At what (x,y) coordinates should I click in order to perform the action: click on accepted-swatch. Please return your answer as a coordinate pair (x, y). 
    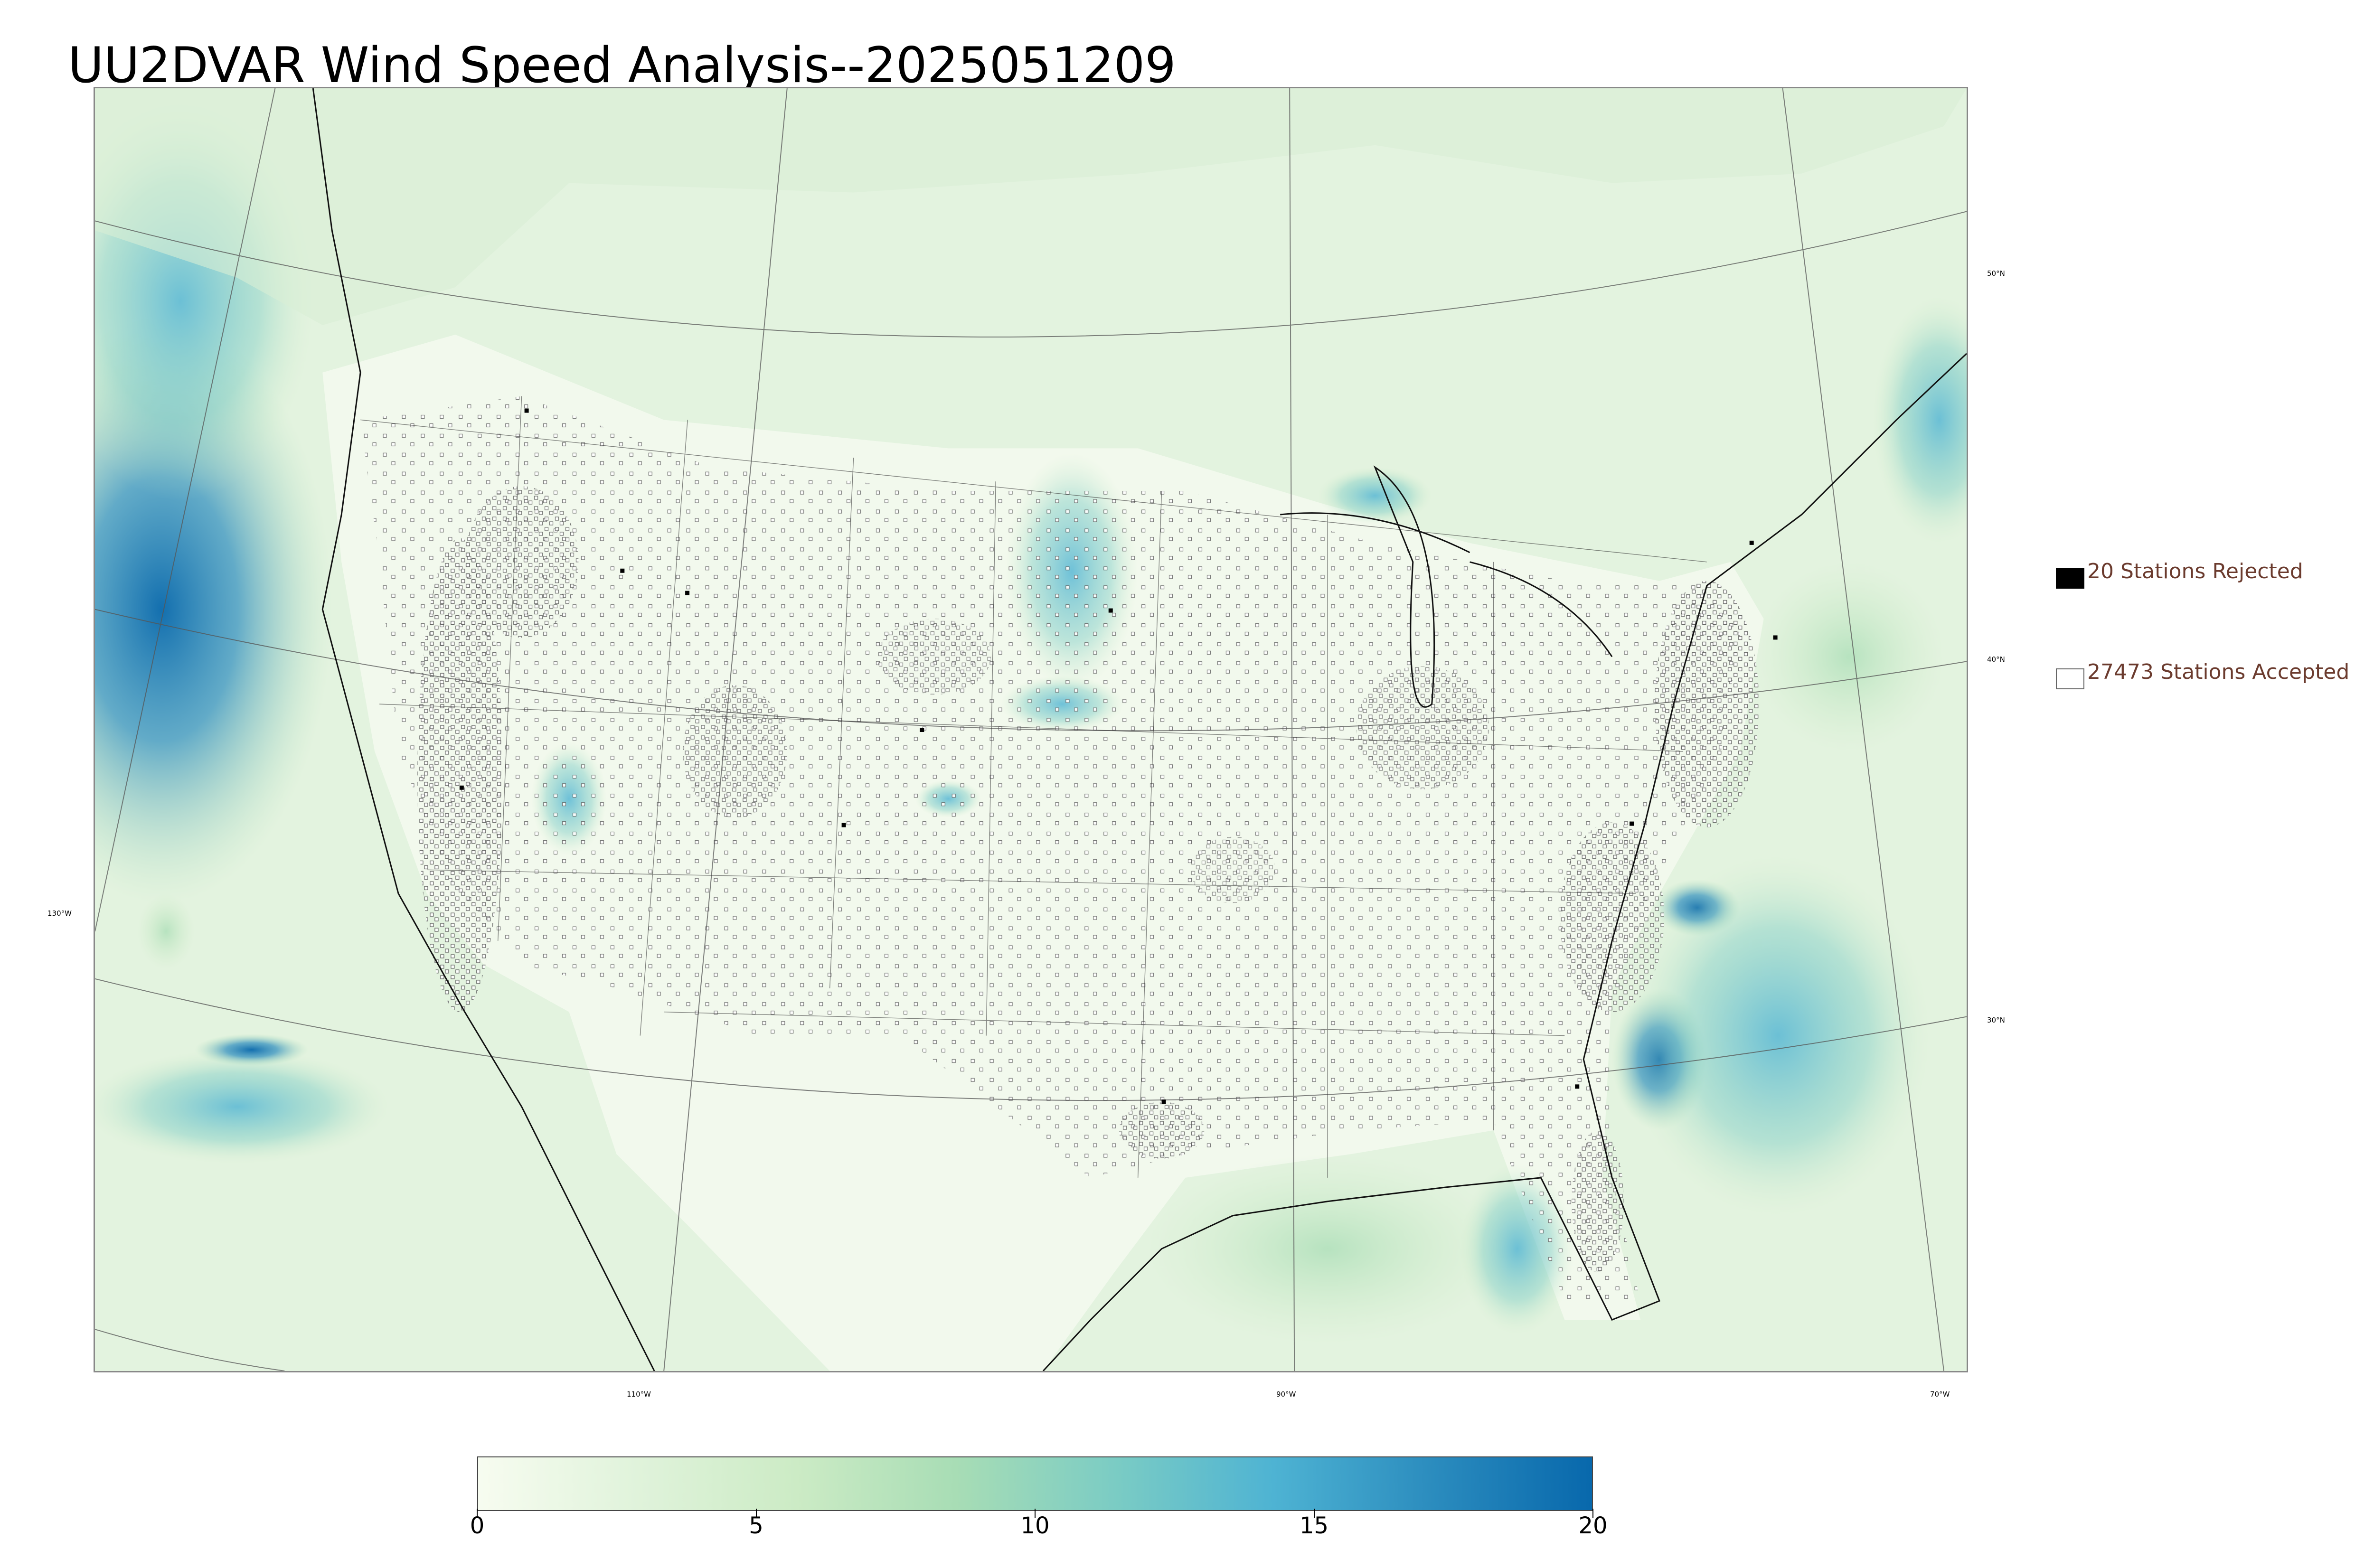
    Looking at the image, I should click on (2070, 678).